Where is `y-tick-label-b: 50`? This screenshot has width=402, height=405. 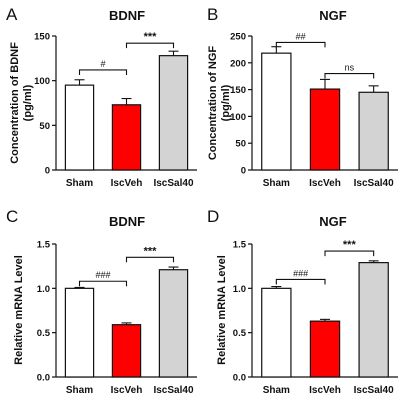 y-tick-label-b: 50 is located at coordinates (240, 144).